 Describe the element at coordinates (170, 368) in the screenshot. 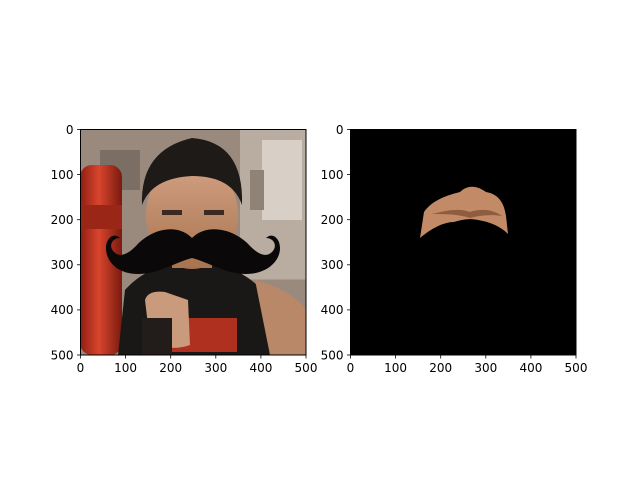

I see `left-x-tick-label-2: 200` at that location.